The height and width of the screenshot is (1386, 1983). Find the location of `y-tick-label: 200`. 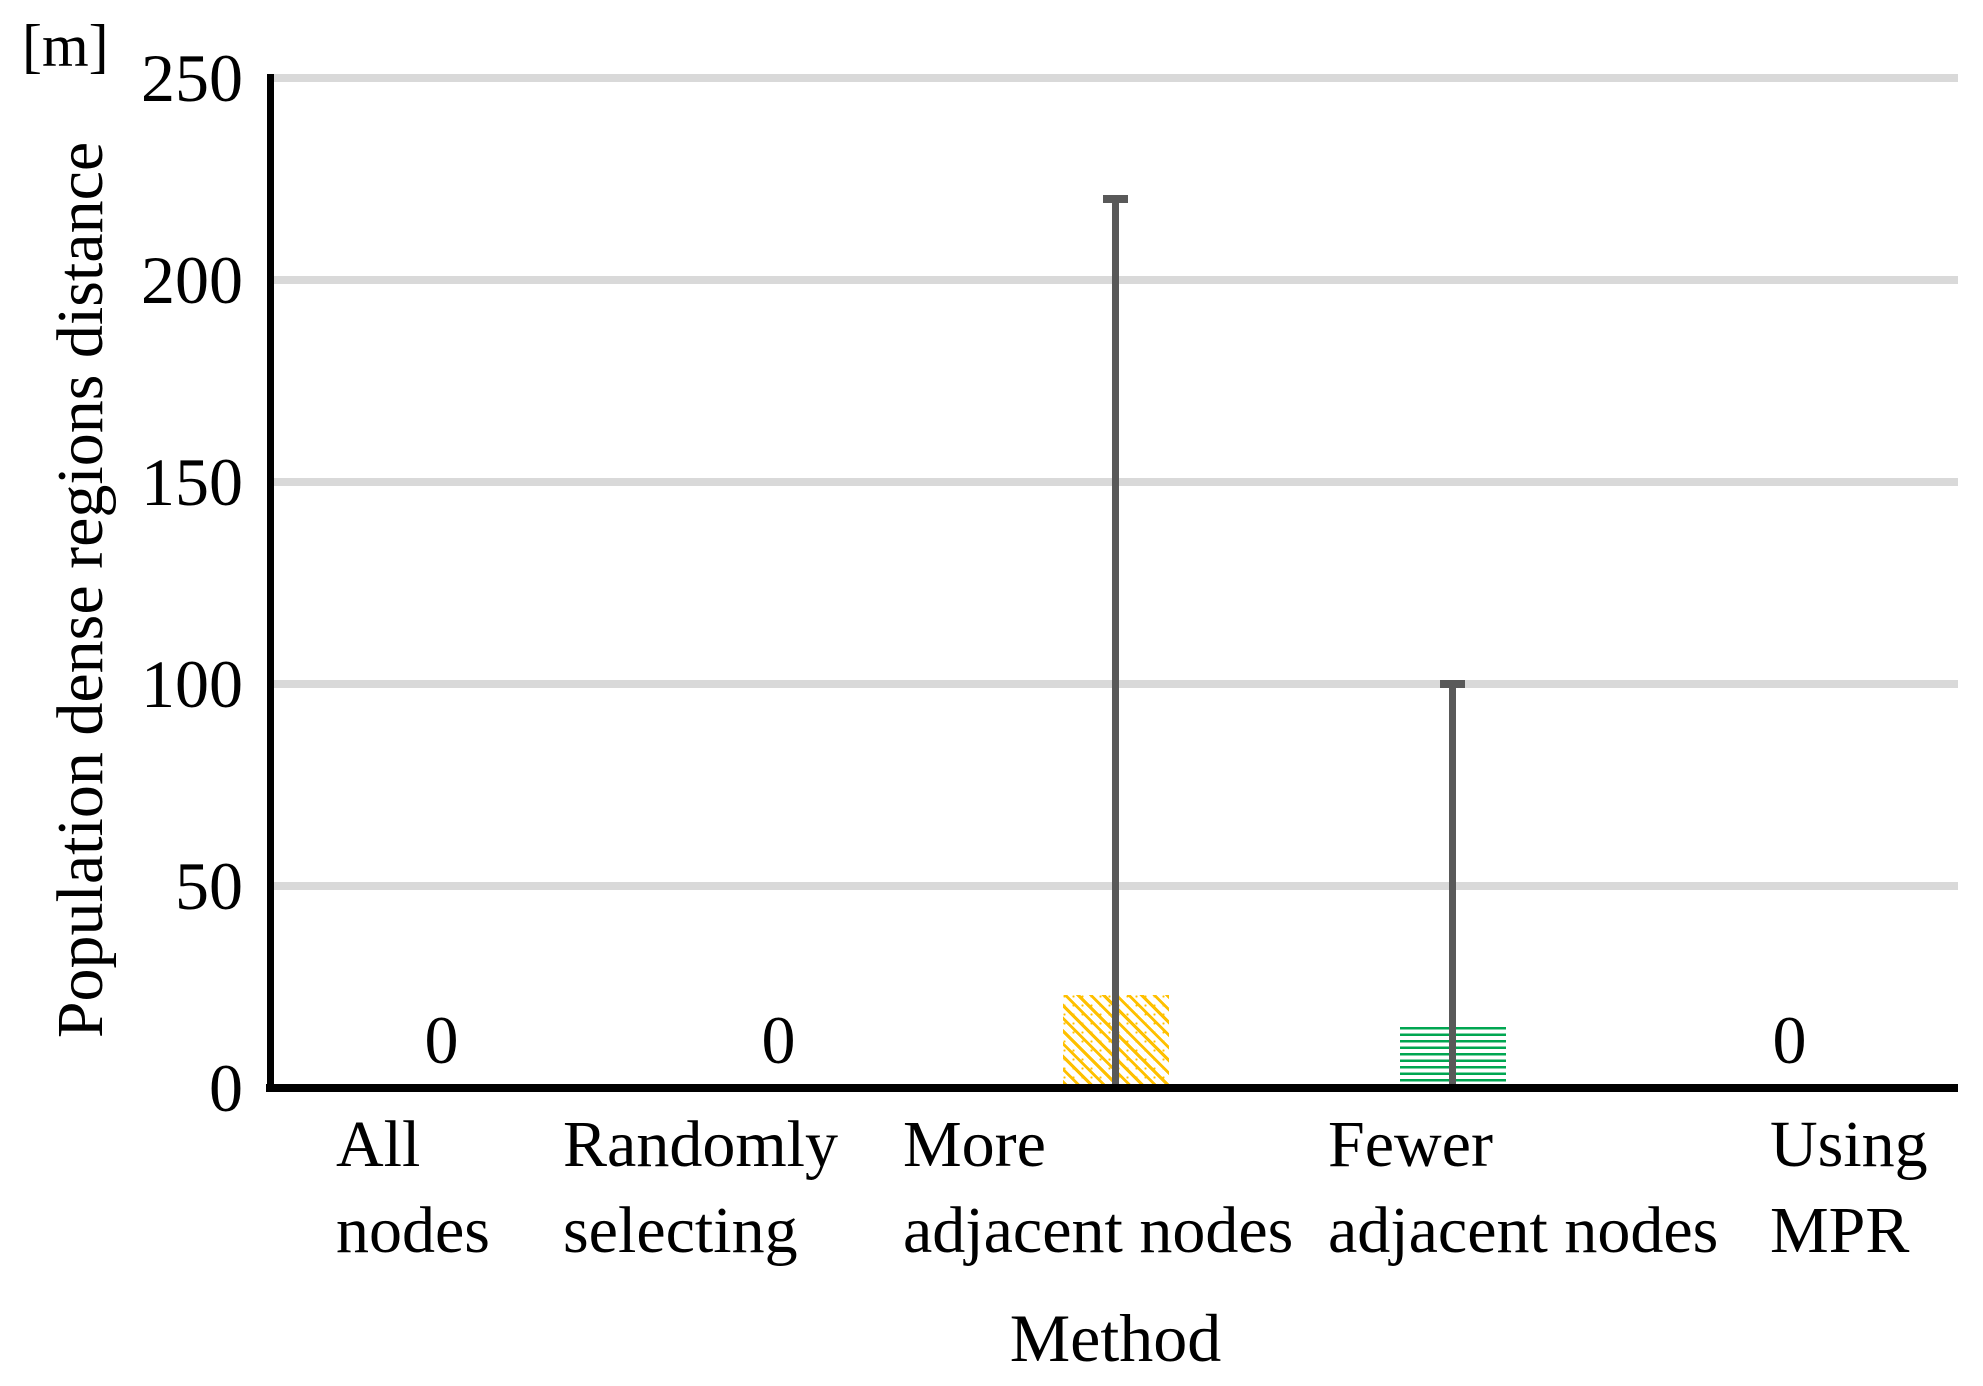

y-tick-label: 200 is located at coordinates (192, 280).